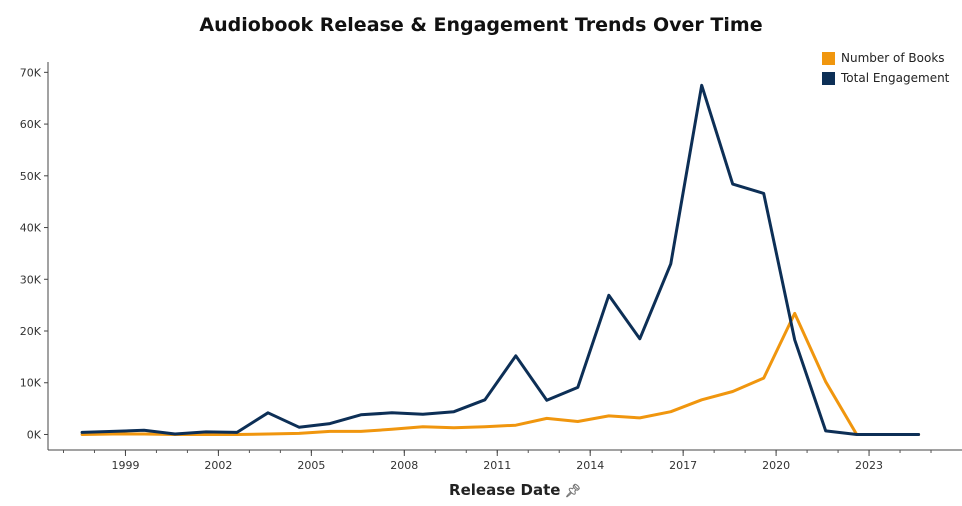 This screenshot has height=506, width=962. I want to click on x-tick-label: 2008, so click(404, 465).